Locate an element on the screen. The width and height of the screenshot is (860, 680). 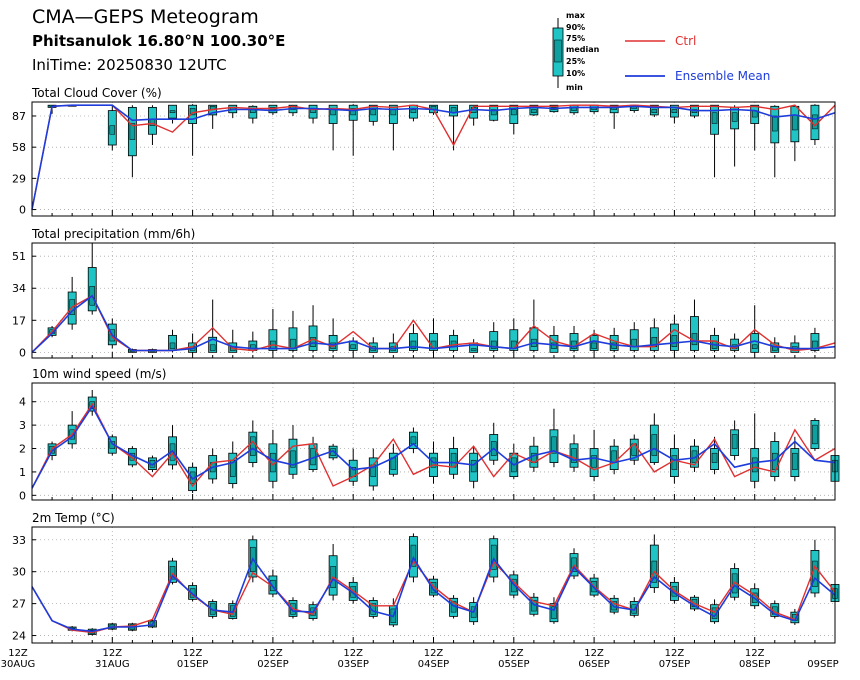
panel-title: Total Cloud Cover (%) is located at coordinates (96, 93).